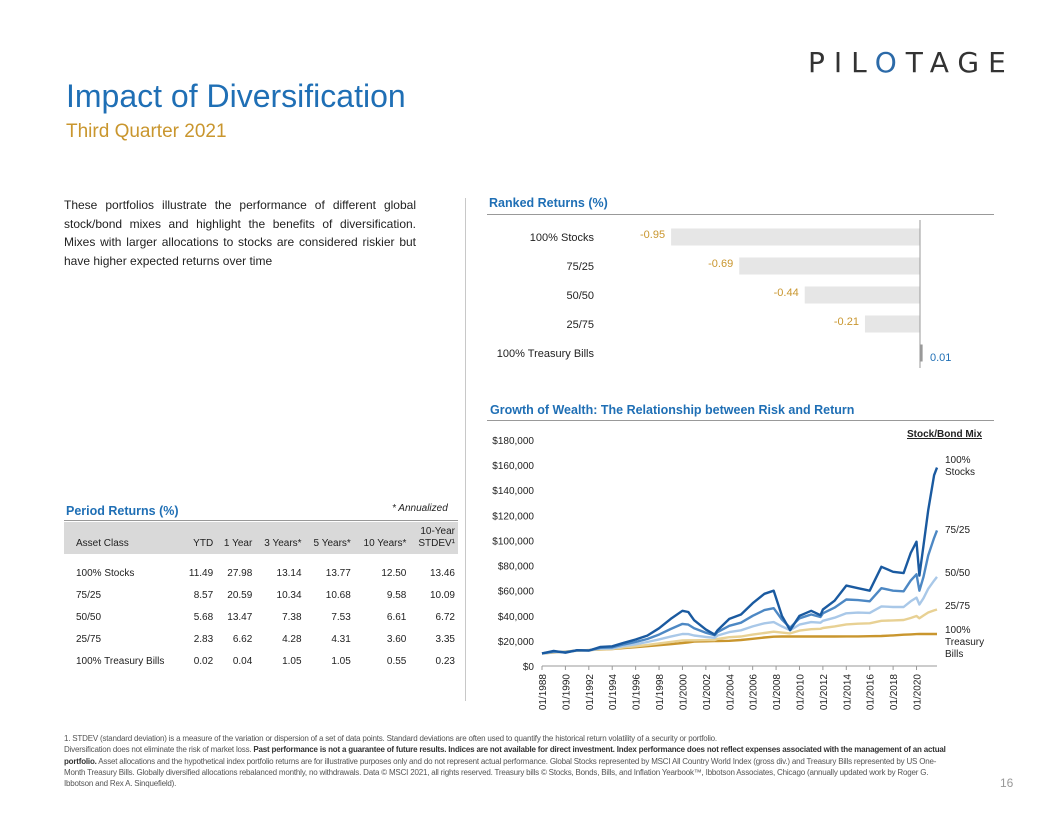  Describe the element at coordinates (918, 692) in the screenshot. I see `x-tick-label: 01/2020` at that location.